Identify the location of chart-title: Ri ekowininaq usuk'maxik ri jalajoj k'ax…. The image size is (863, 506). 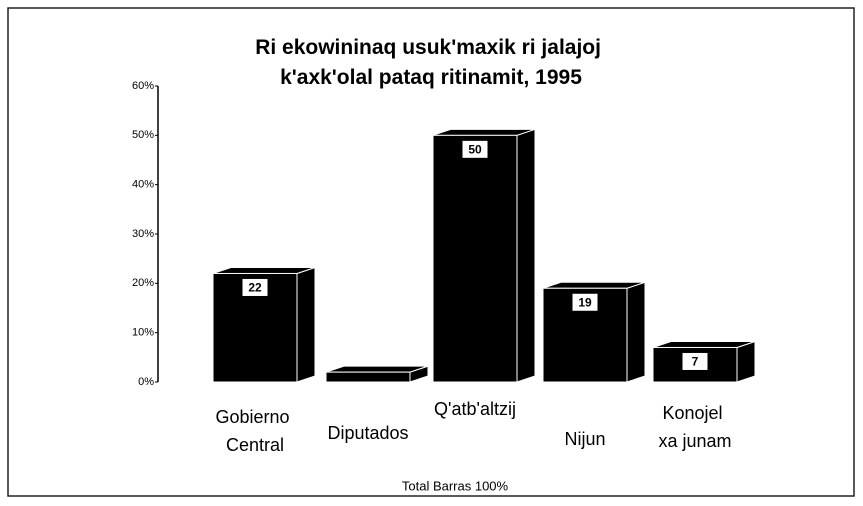
(431, 62).